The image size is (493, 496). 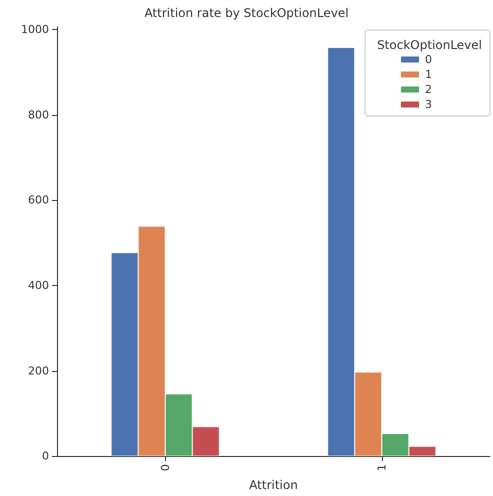 What do you see at coordinates (38, 200) in the screenshot?
I see `y-tick-label: 600` at bounding box center [38, 200].